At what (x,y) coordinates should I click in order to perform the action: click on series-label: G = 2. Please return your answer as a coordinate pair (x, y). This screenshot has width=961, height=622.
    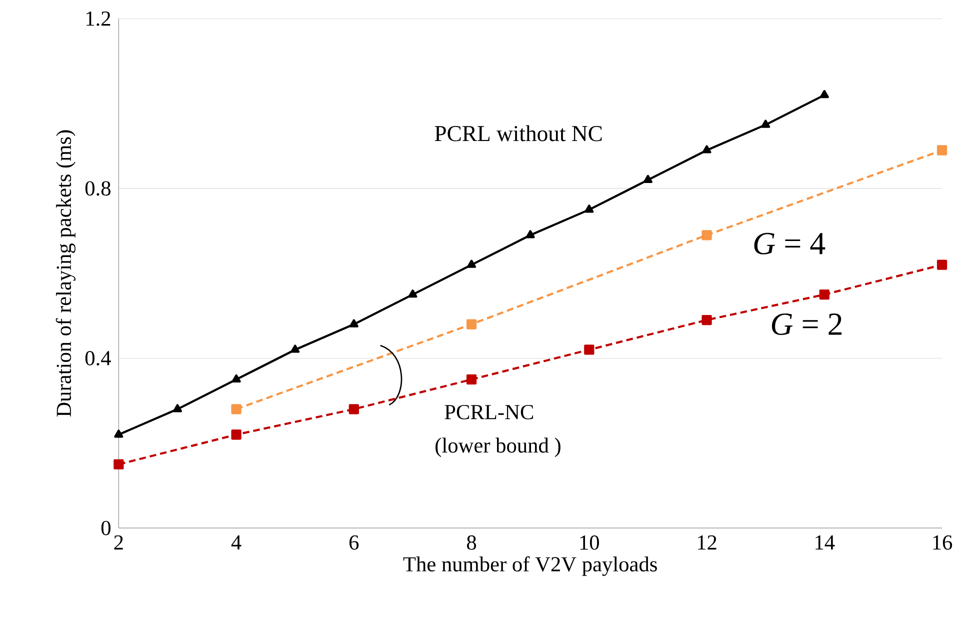
    Looking at the image, I should click on (807, 324).